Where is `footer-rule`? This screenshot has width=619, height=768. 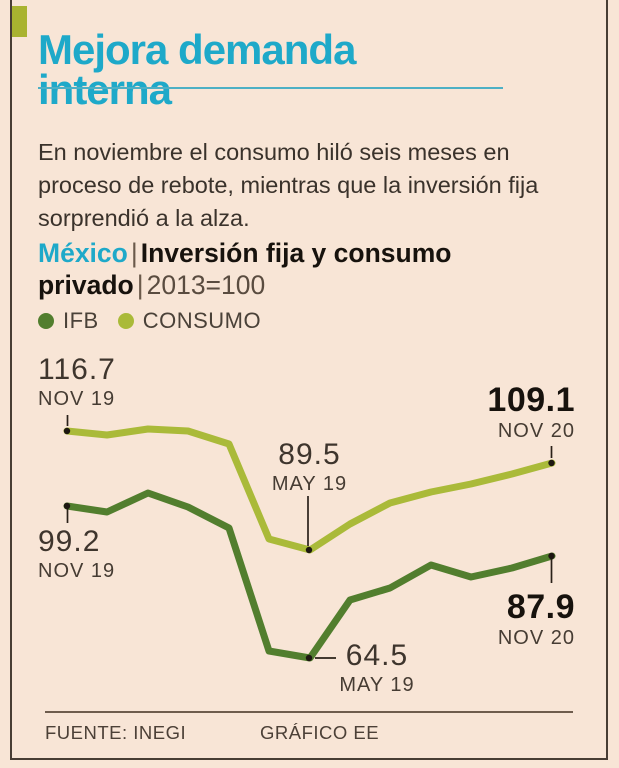
footer-rule is located at coordinates (309, 712).